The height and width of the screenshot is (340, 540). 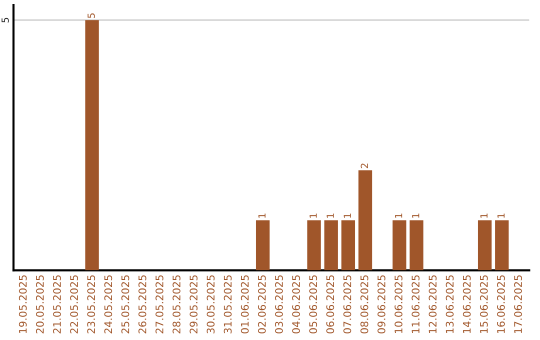 What do you see at coordinates (142, 304) in the screenshot?
I see `x-tick-label: 26.05.2025` at bounding box center [142, 304].